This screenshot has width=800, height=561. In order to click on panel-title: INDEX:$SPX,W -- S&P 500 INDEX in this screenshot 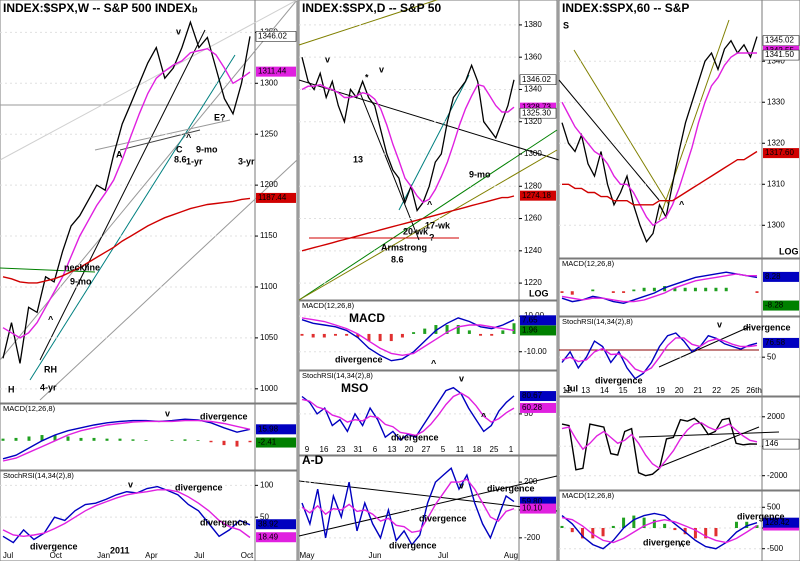, I will do `click(97, 8)`.